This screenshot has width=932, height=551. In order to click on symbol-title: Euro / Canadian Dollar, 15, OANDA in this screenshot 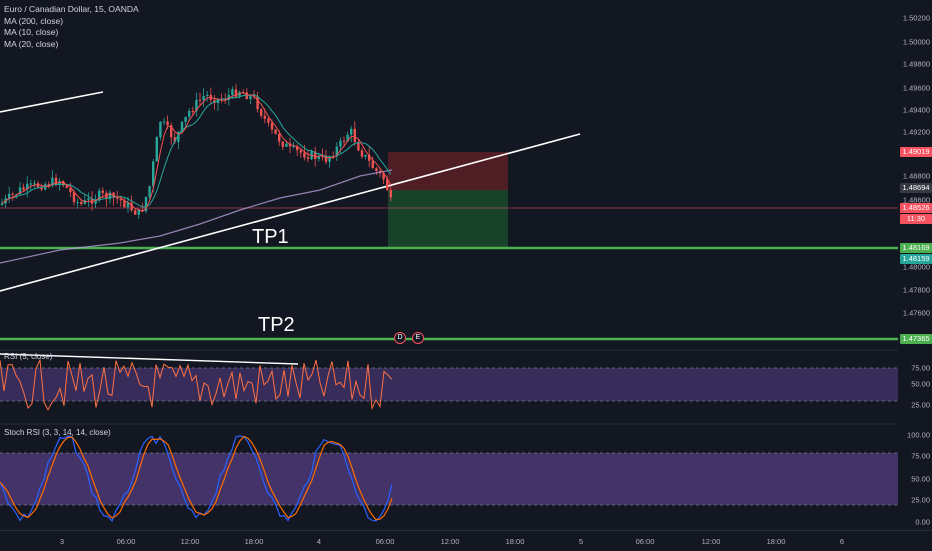, I will do `click(71, 9)`.